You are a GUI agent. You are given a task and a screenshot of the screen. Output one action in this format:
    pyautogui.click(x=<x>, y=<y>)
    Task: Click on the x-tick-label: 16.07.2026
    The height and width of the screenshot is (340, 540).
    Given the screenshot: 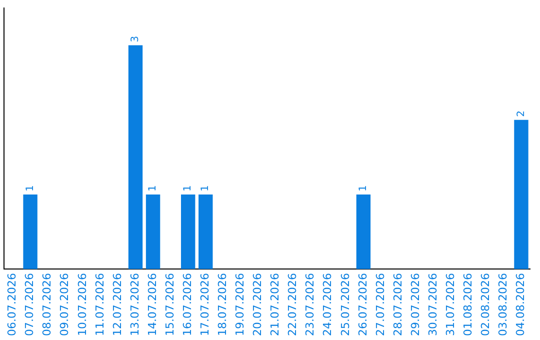 What is the action you would take?
    pyautogui.click(x=187, y=304)
    